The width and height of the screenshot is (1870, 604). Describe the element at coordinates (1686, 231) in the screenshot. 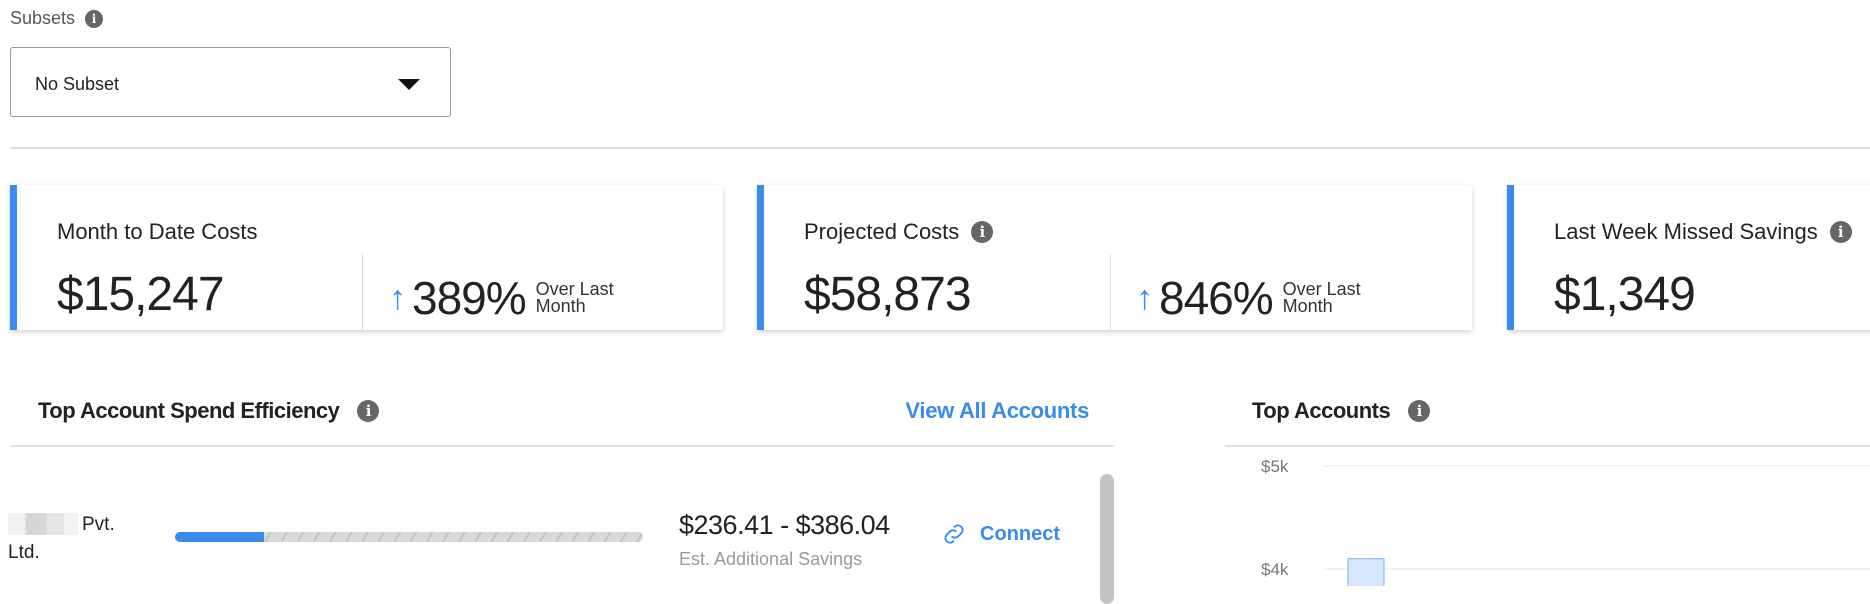

I see `card-title: Last Week Missed Savings` at that location.